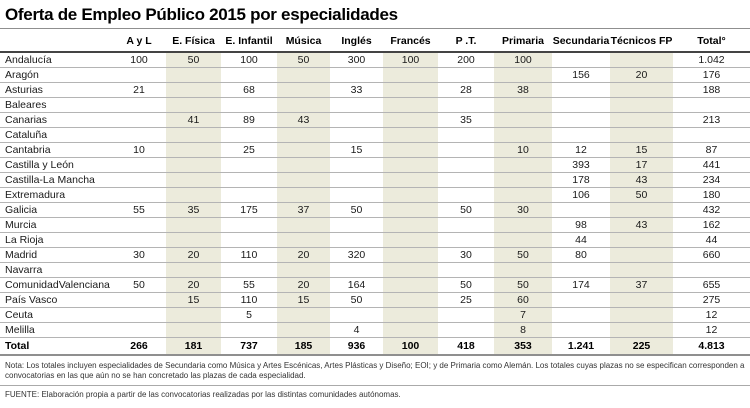 Image resolution: width=750 pixels, height=408 pixels. Describe the element at coordinates (711, 150) in the screenshot. I see `value-cell: 87` at that location.